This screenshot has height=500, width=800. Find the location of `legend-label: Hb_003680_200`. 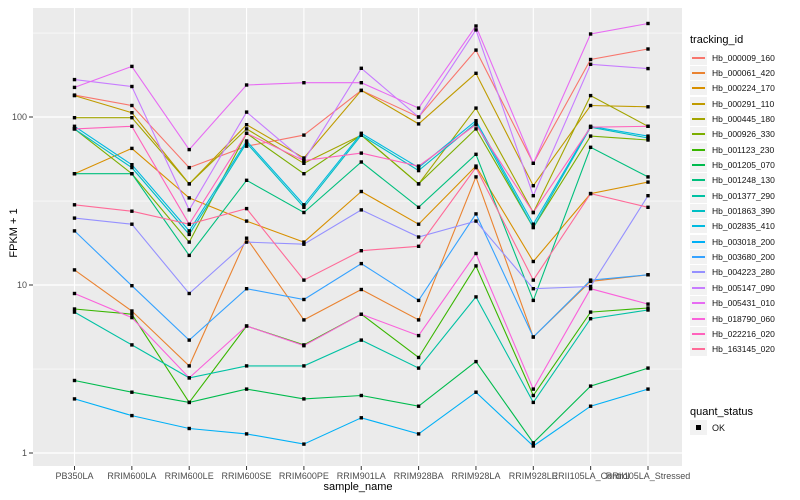

legend-label: Hb_003680_200 is located at coordinates (743, 257).